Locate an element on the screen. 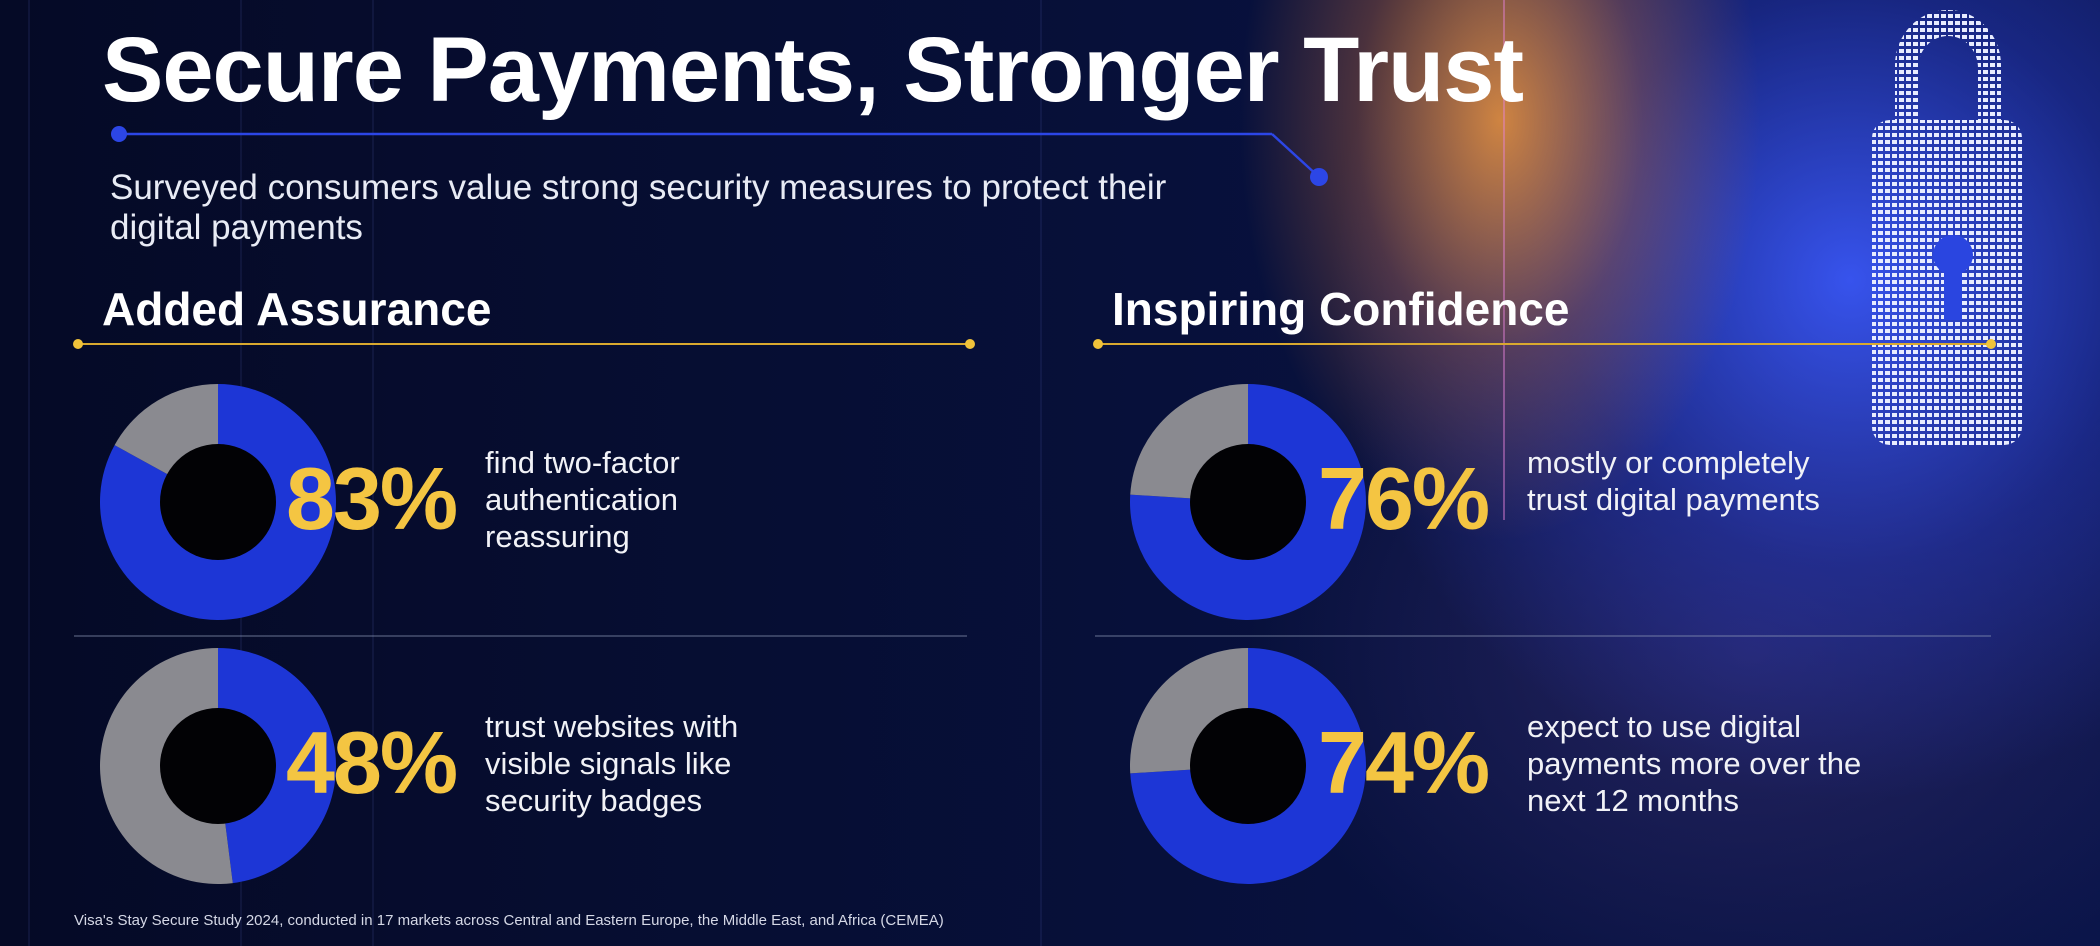  stat-percentage: 76% is located at coordinates (1404, 498).